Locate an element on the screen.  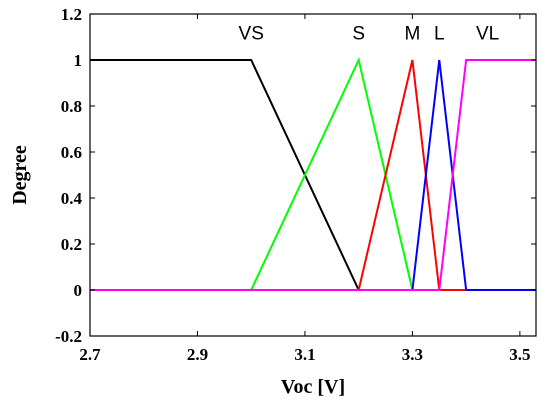
x-axis-label: Voc [V] is located at coordinates (313, 387).